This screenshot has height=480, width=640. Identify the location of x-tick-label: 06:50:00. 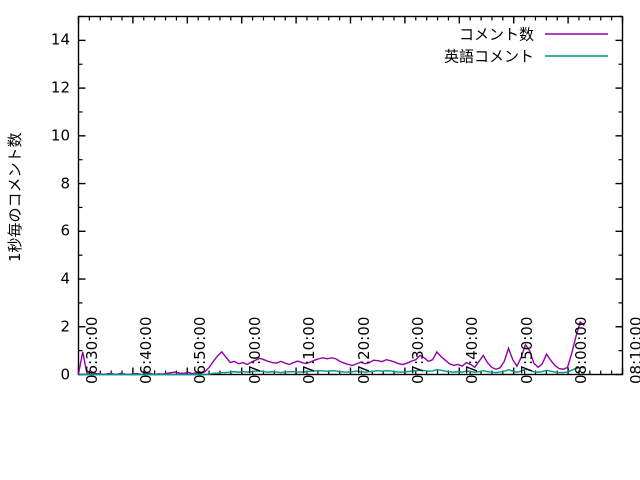
(200, 350).